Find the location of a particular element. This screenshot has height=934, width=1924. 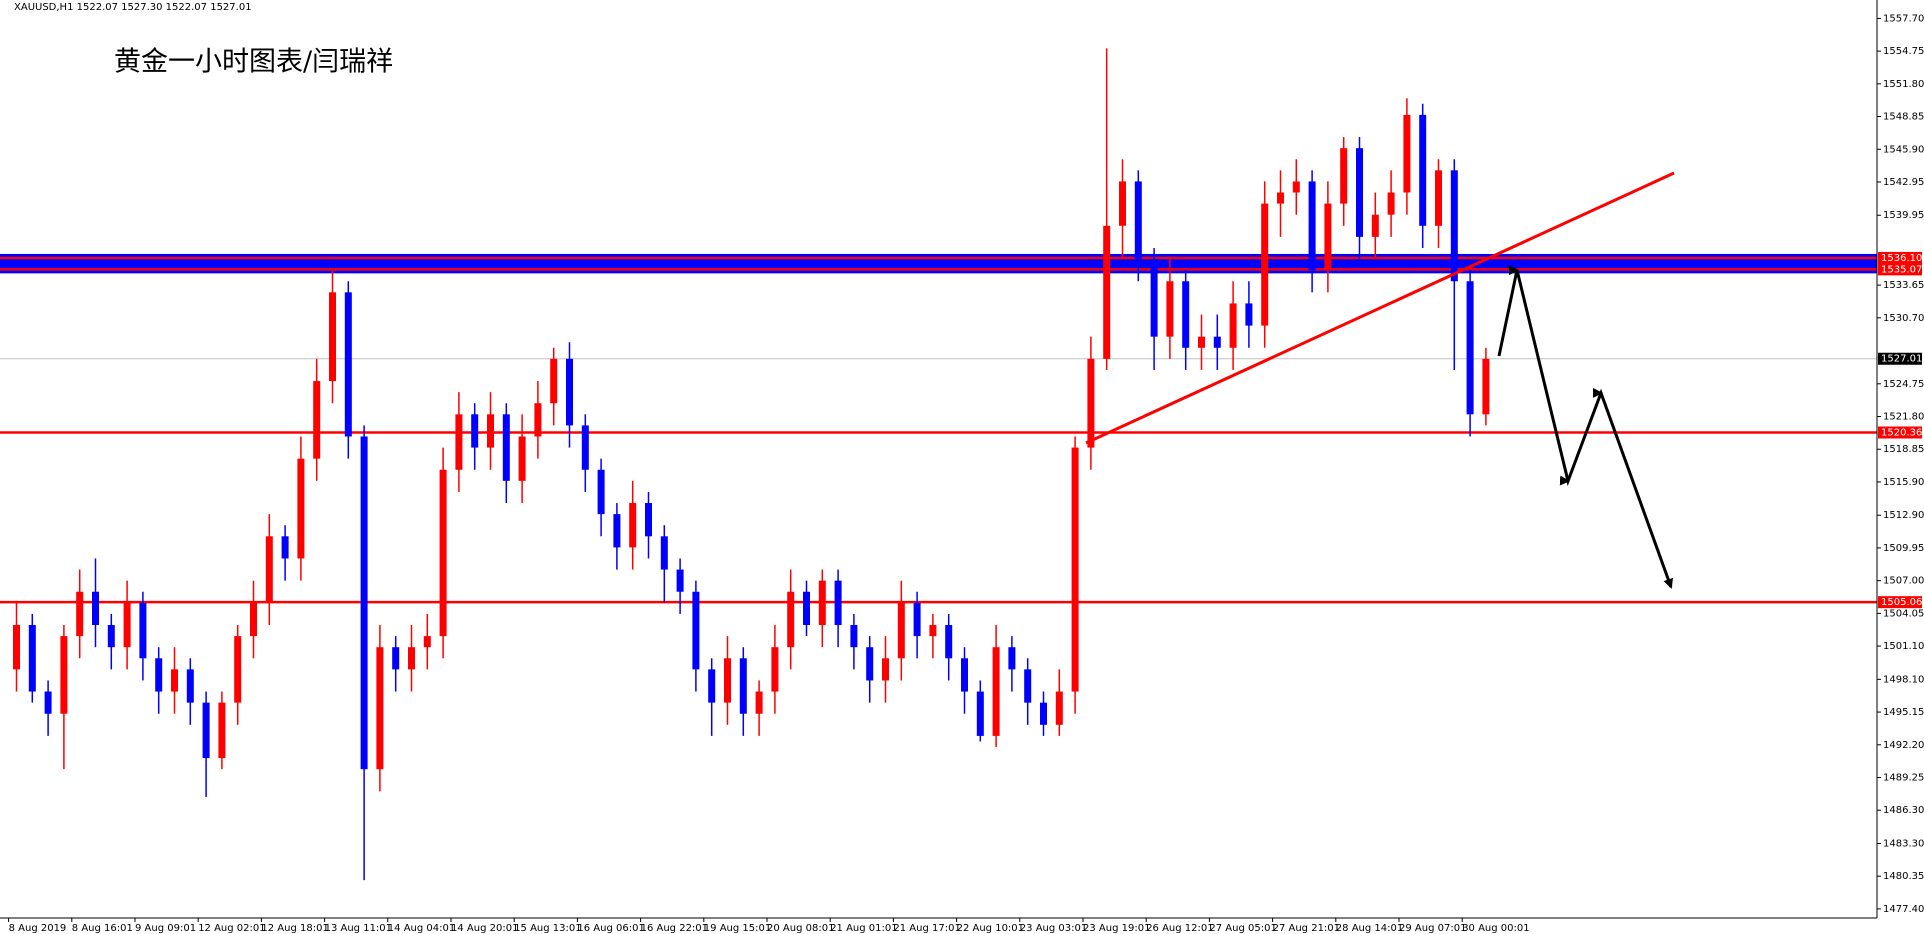

y-tick-label: 1509.95 is located at coordinates (1903, 548).